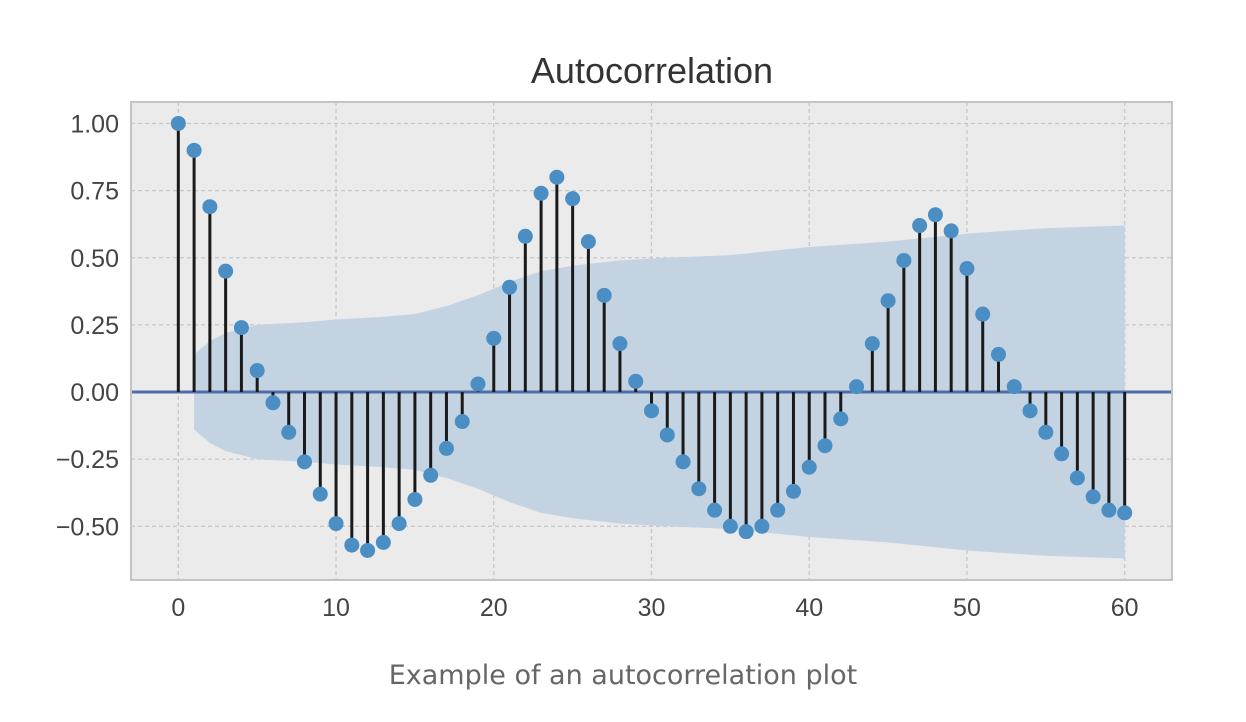 This screenshot has width=1246, height=722. I want to click on x-tick-label: 50, so click(967, 608).